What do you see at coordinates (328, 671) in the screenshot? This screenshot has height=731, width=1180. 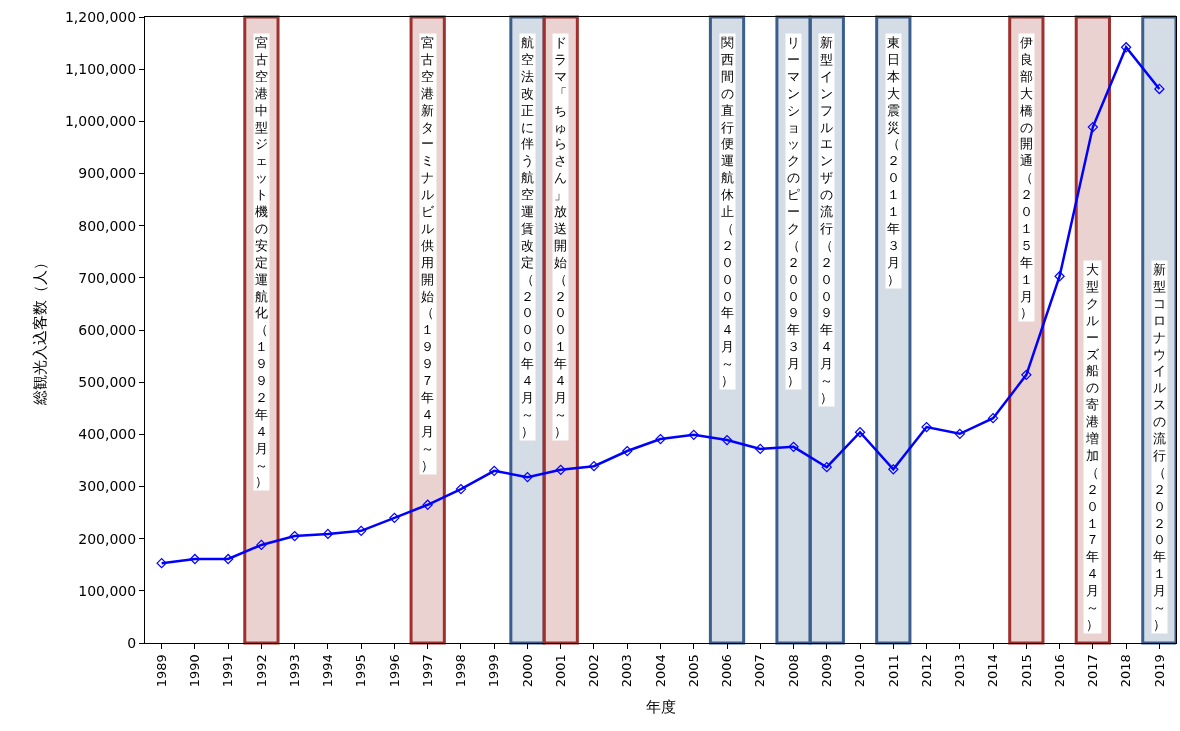 I see `x-tick-label: 1994` at bounding box center [328, 671].